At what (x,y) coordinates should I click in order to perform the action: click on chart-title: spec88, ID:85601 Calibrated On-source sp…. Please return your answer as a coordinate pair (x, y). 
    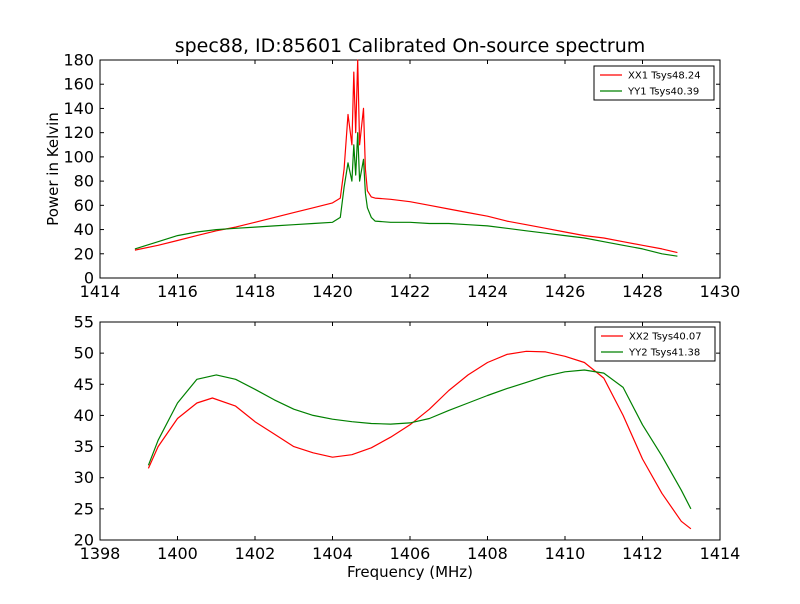
    Looking at the image, I should click on (410, 46).